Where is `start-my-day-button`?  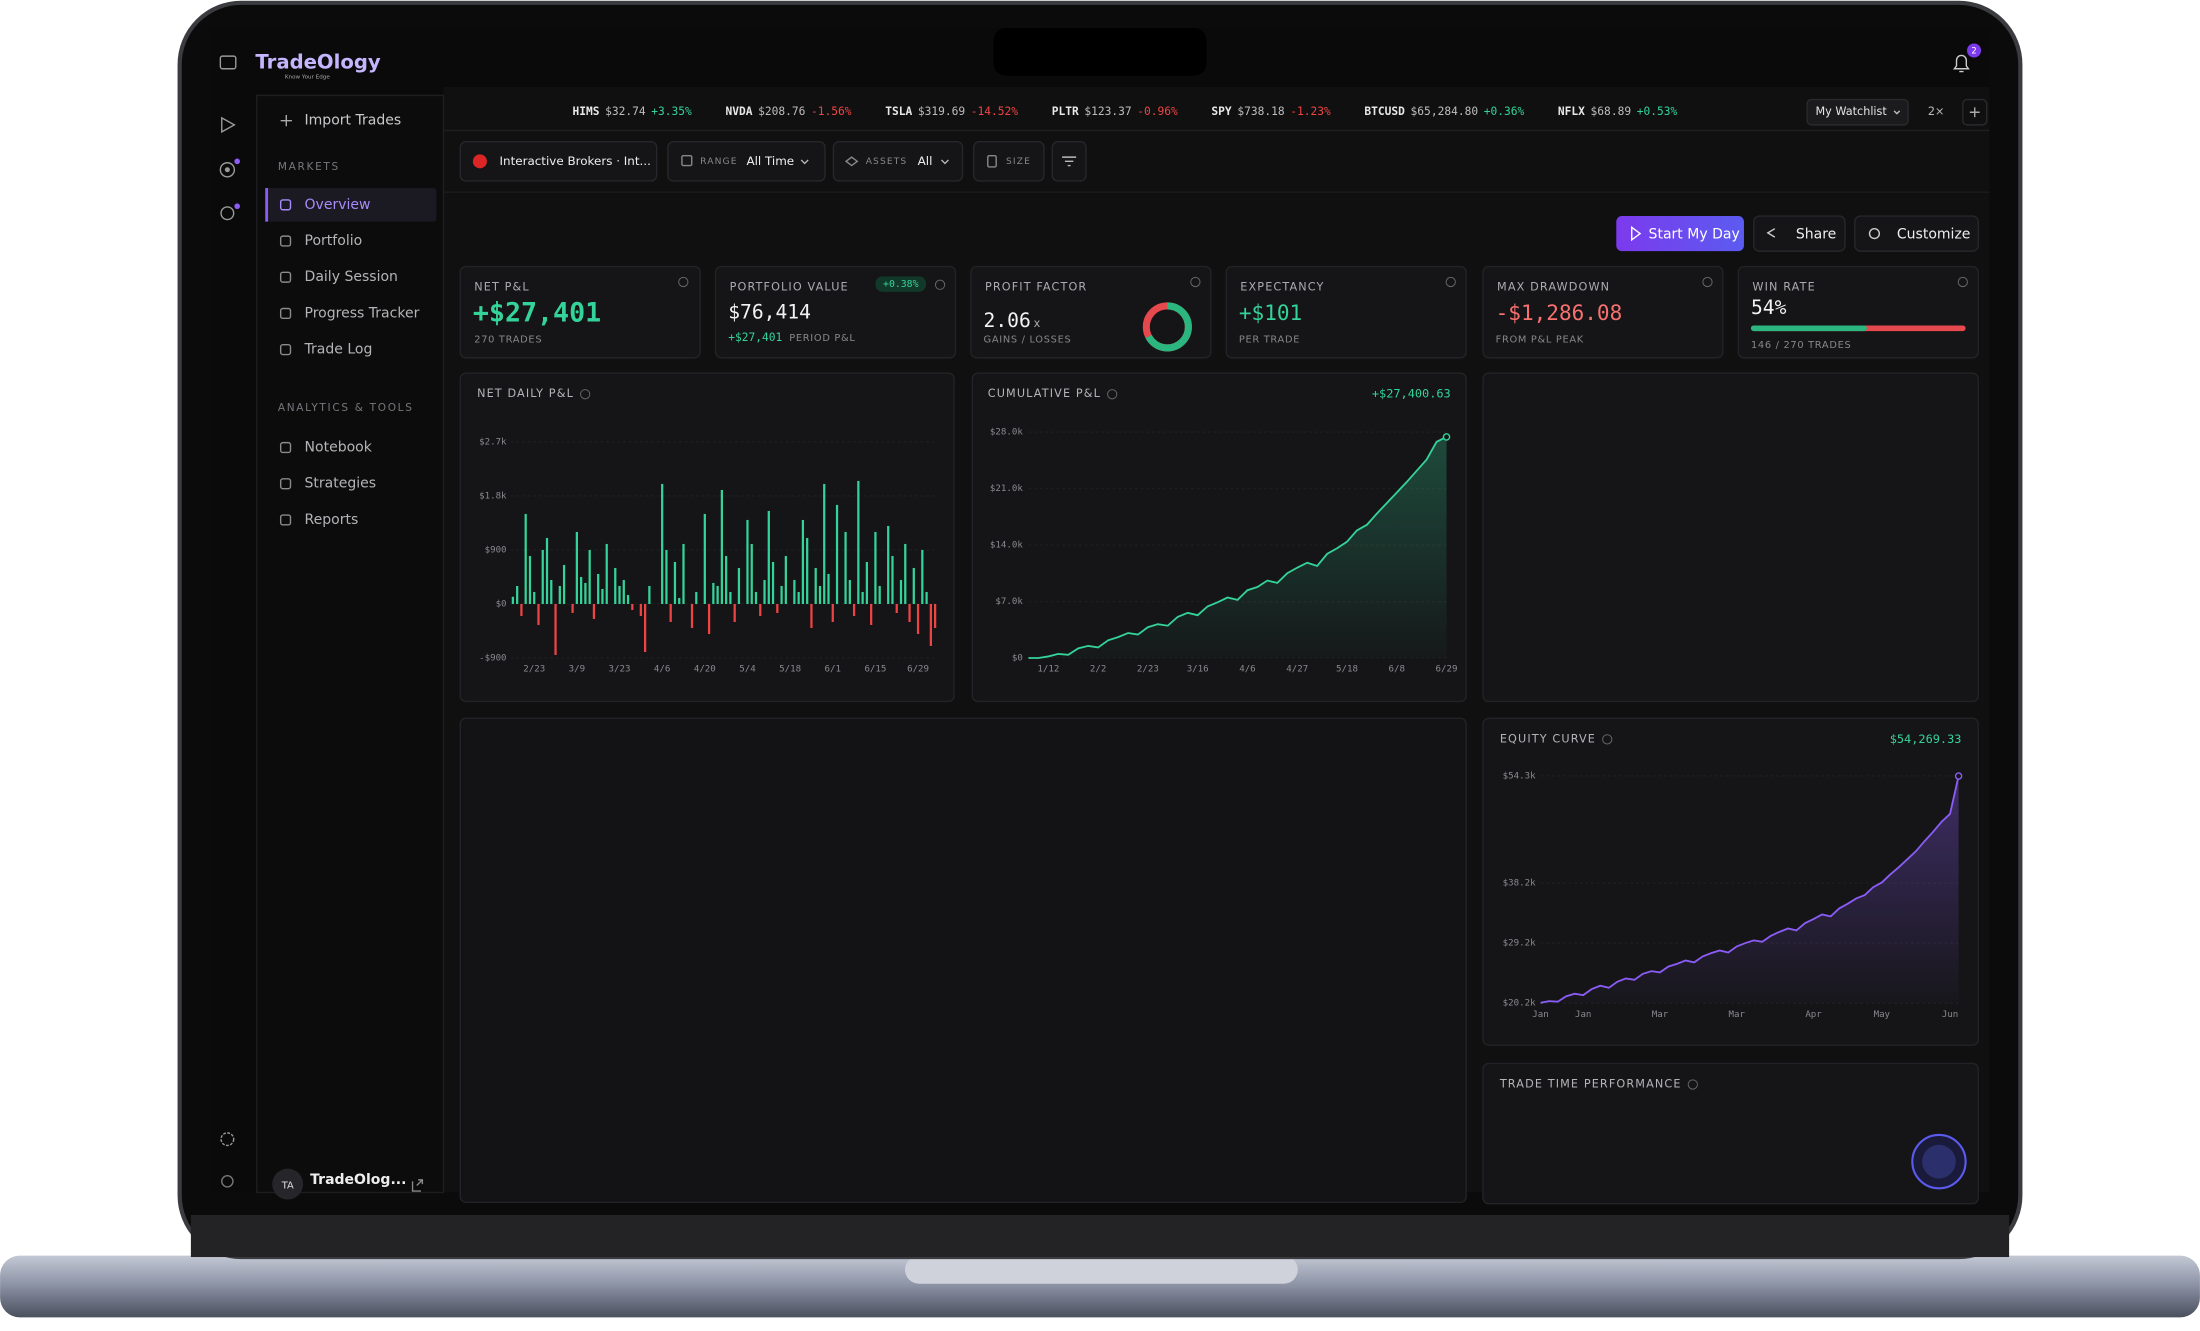 start-my-day-button is located at coordinates (1680, 234).